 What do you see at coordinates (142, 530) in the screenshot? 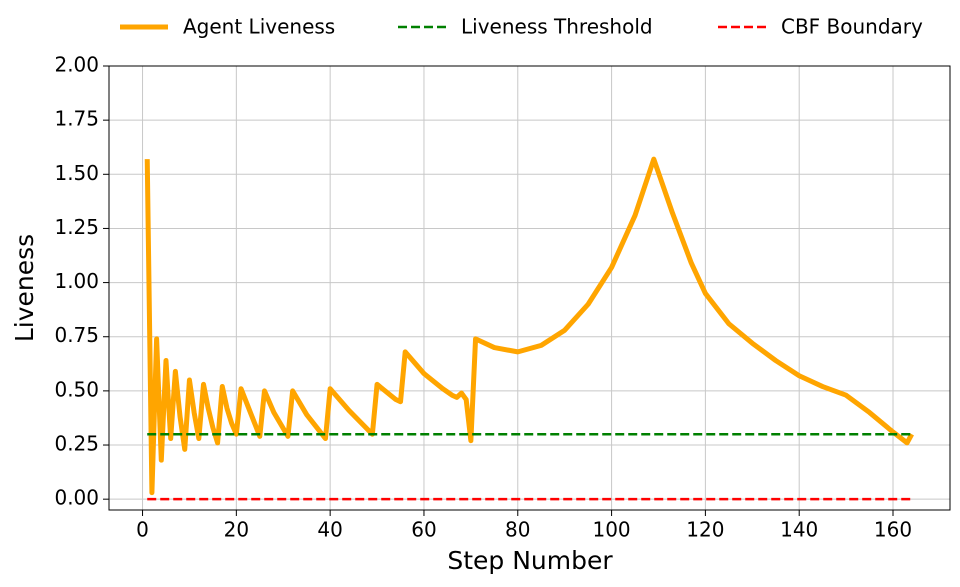
I see `x-tick-label: 0` at bounding box center [142, 530].